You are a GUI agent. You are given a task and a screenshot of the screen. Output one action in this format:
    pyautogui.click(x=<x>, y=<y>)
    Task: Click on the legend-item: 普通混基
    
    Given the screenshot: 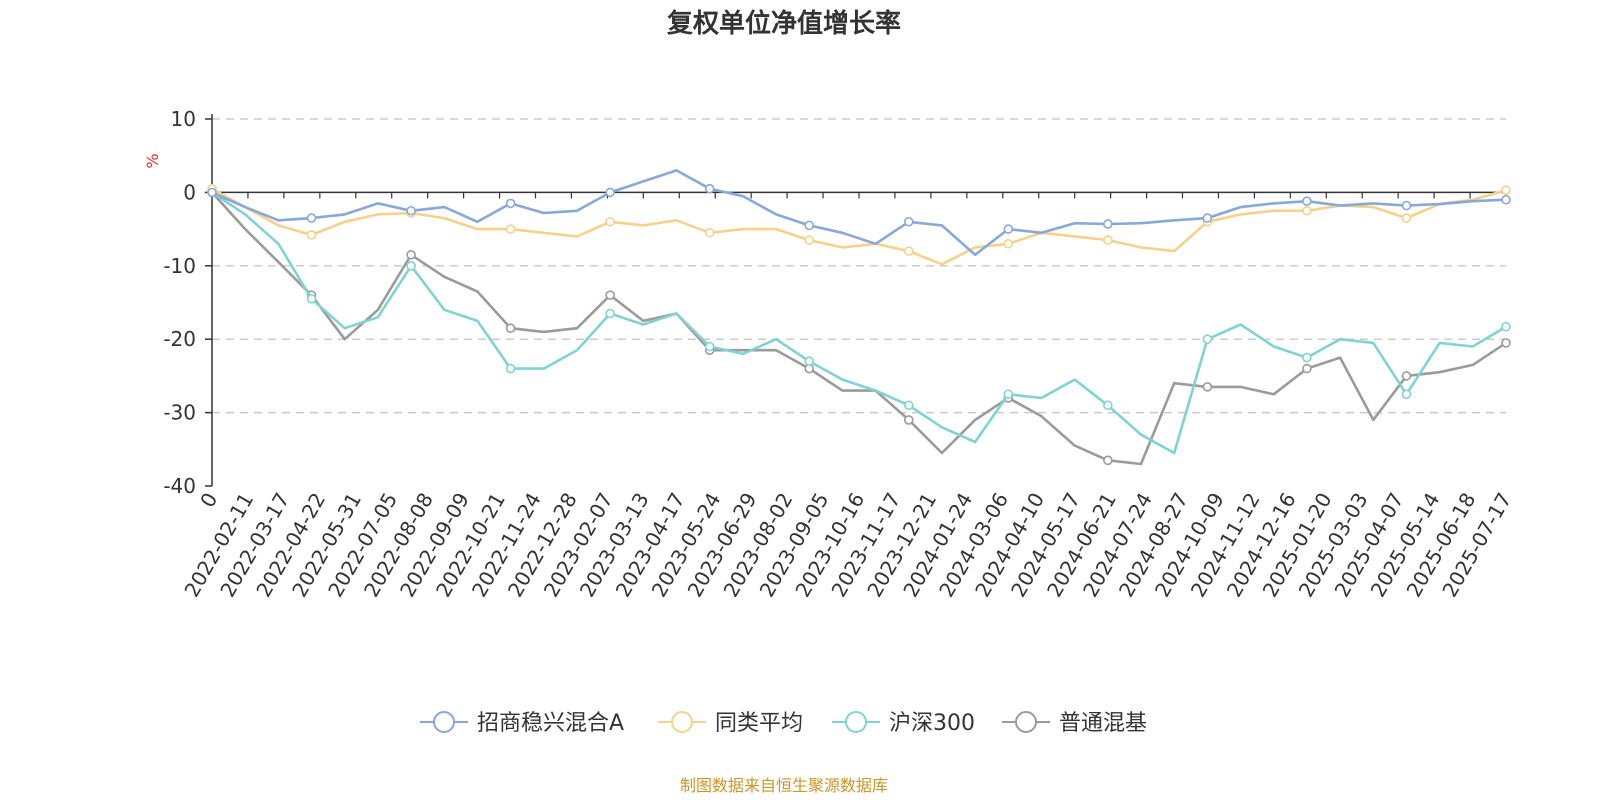 What is the action you would take?
    pyautogui.click(x=1074, y=723)
    